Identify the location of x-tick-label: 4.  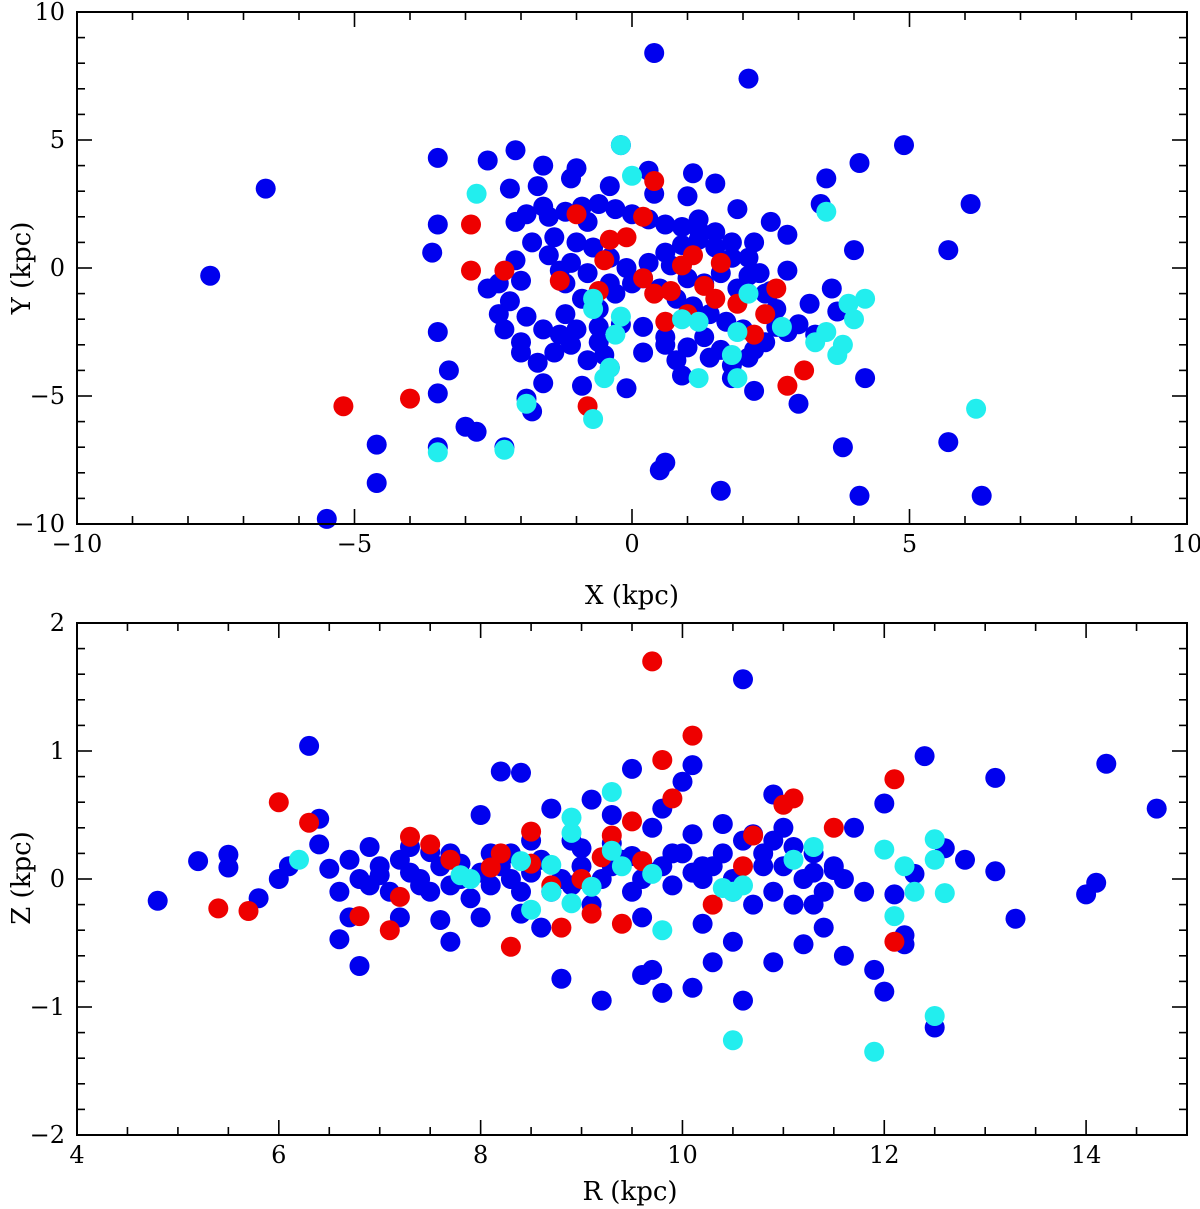
(76, 1155).